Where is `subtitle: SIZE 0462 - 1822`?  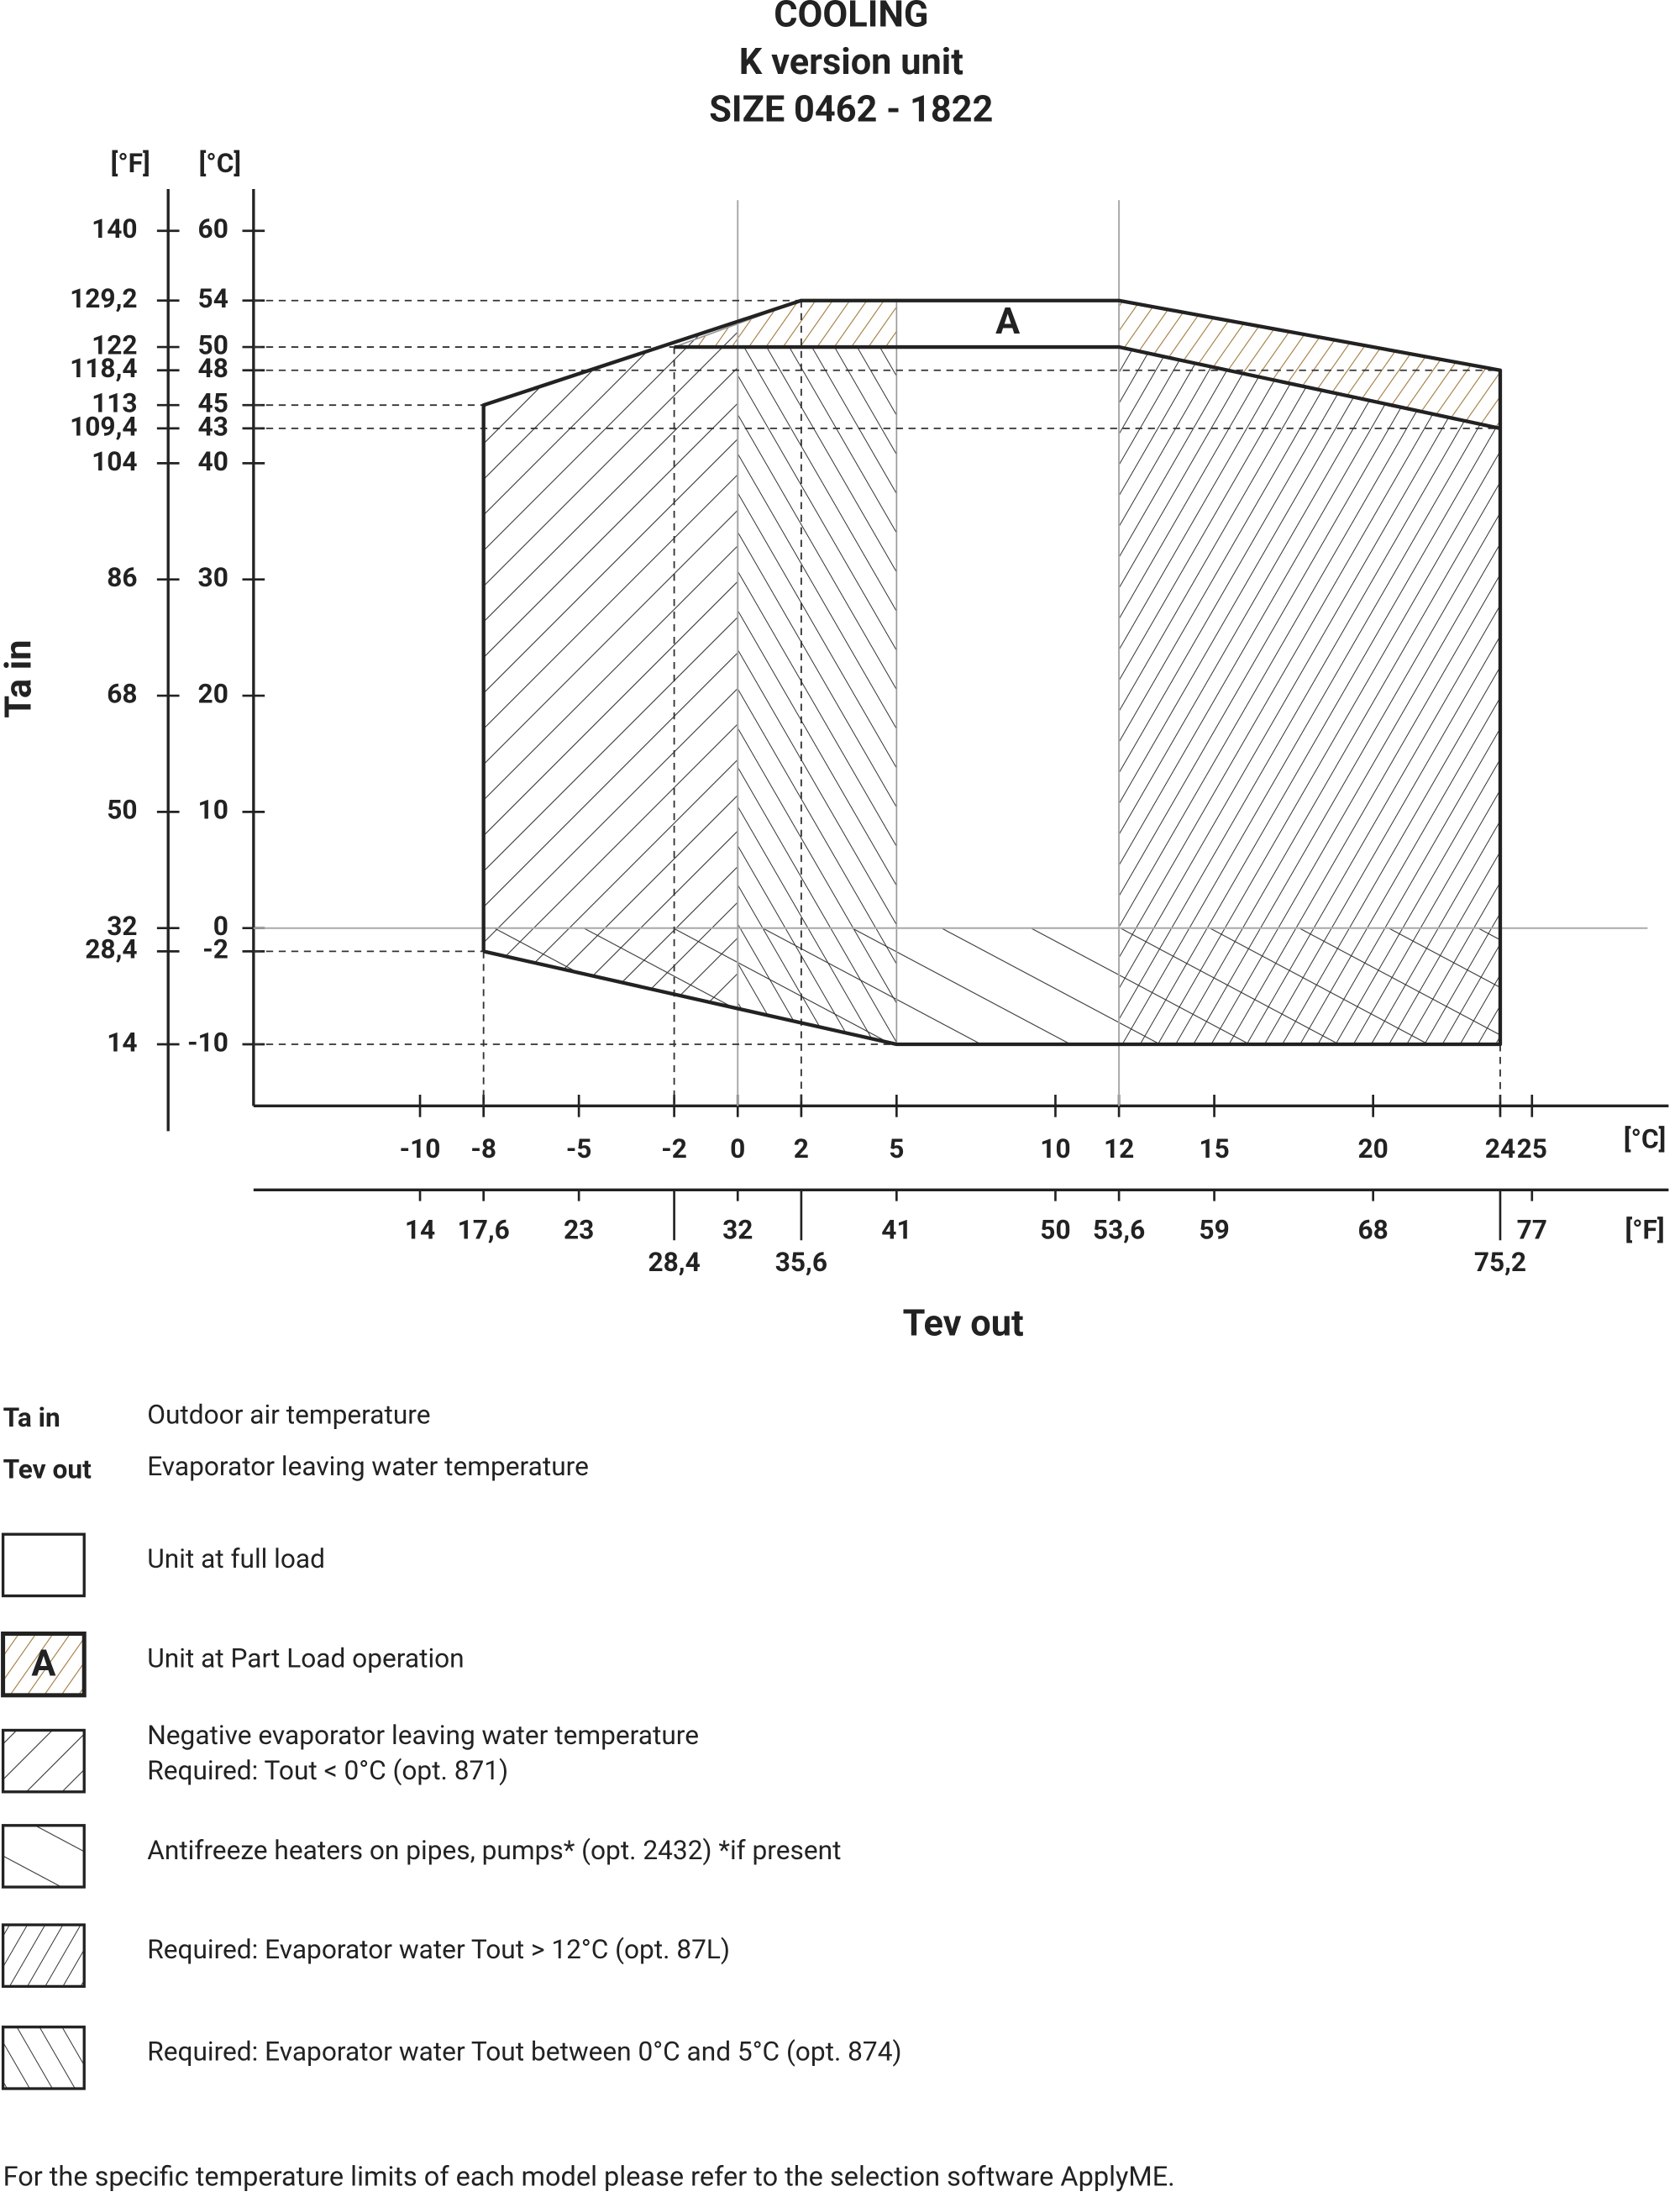
subtitle: SIZE 0462 - 1822 is located at coordinates (851, 109).